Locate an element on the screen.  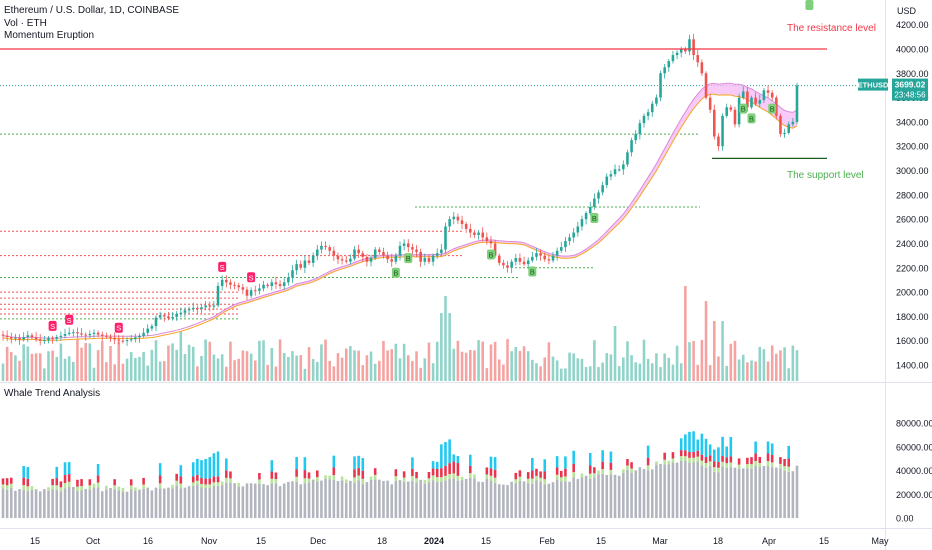
price-axis-label: 2400.00 is located at coordinates (912, 244).